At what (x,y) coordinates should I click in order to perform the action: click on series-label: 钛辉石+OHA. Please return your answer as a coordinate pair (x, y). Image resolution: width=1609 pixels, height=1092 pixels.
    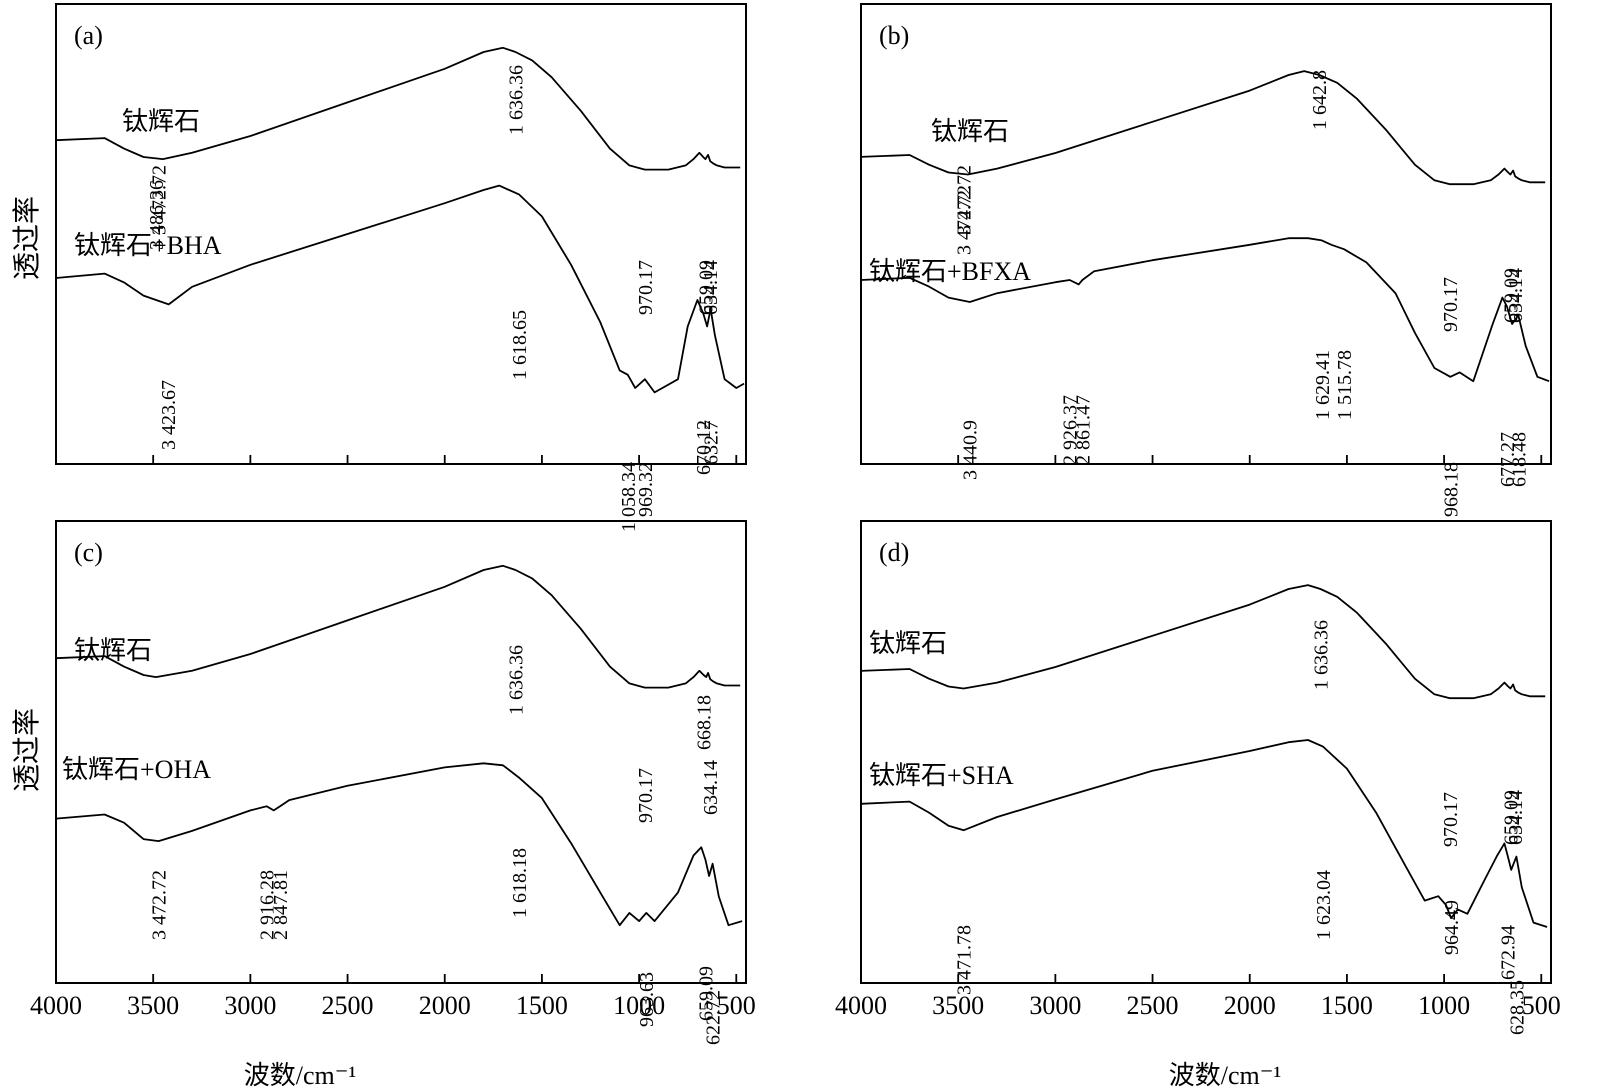
    Looking at the image, I should click on (136, 769).